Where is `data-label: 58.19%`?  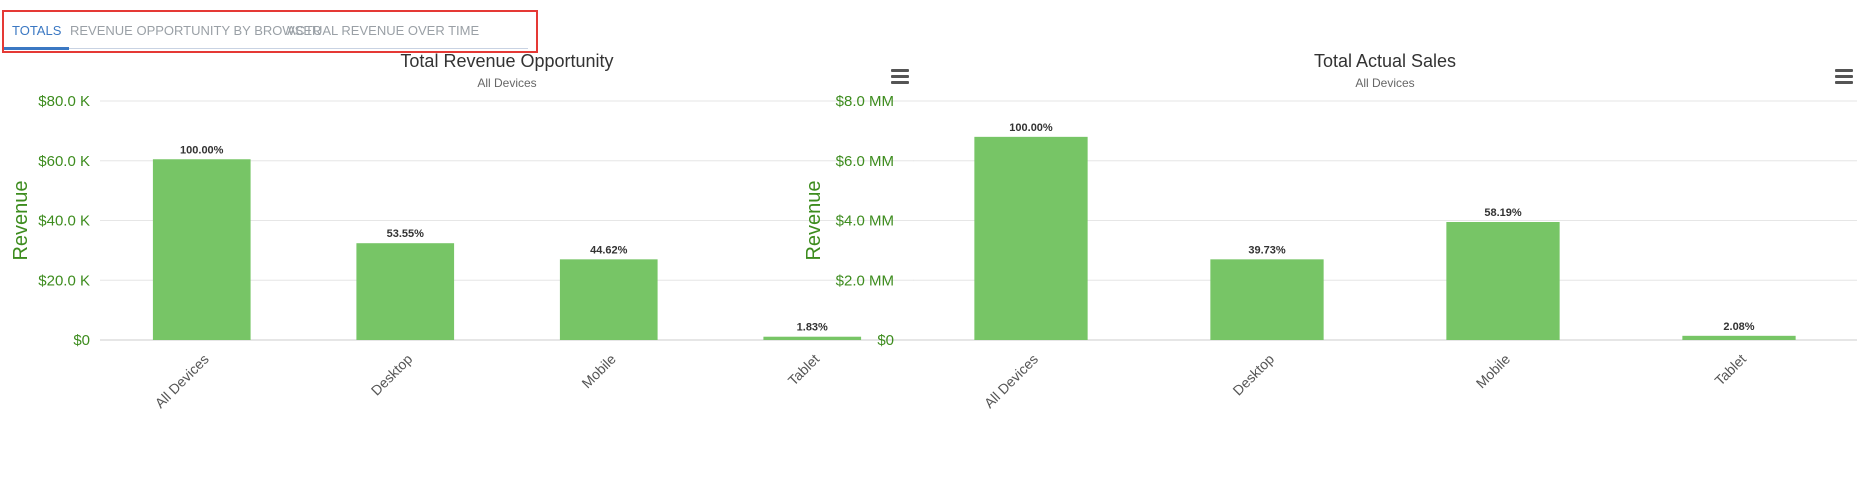
data-label: 58.19% is located at coordinates (1503, 213).